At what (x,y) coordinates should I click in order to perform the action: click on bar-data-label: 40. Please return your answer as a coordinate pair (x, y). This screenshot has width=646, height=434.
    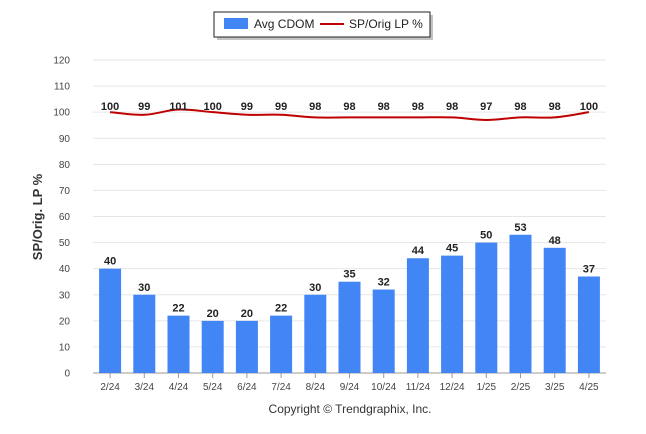
    Looking at the image, I should click on (110, 262).